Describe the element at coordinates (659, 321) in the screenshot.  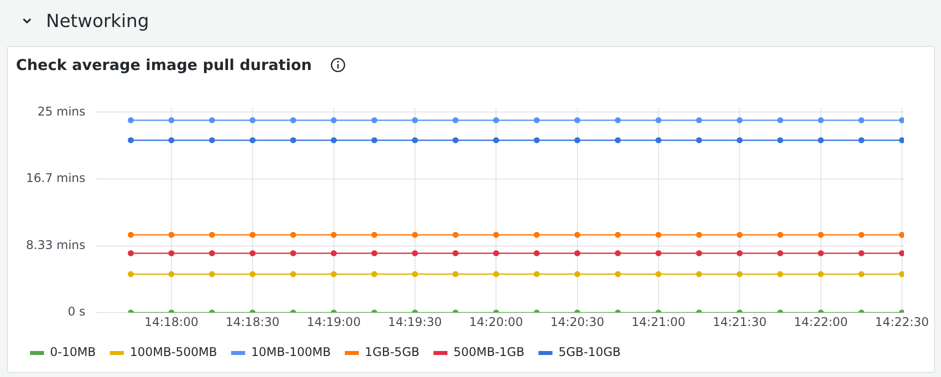
I see `x-tick-label: 14:21:00` at that location.